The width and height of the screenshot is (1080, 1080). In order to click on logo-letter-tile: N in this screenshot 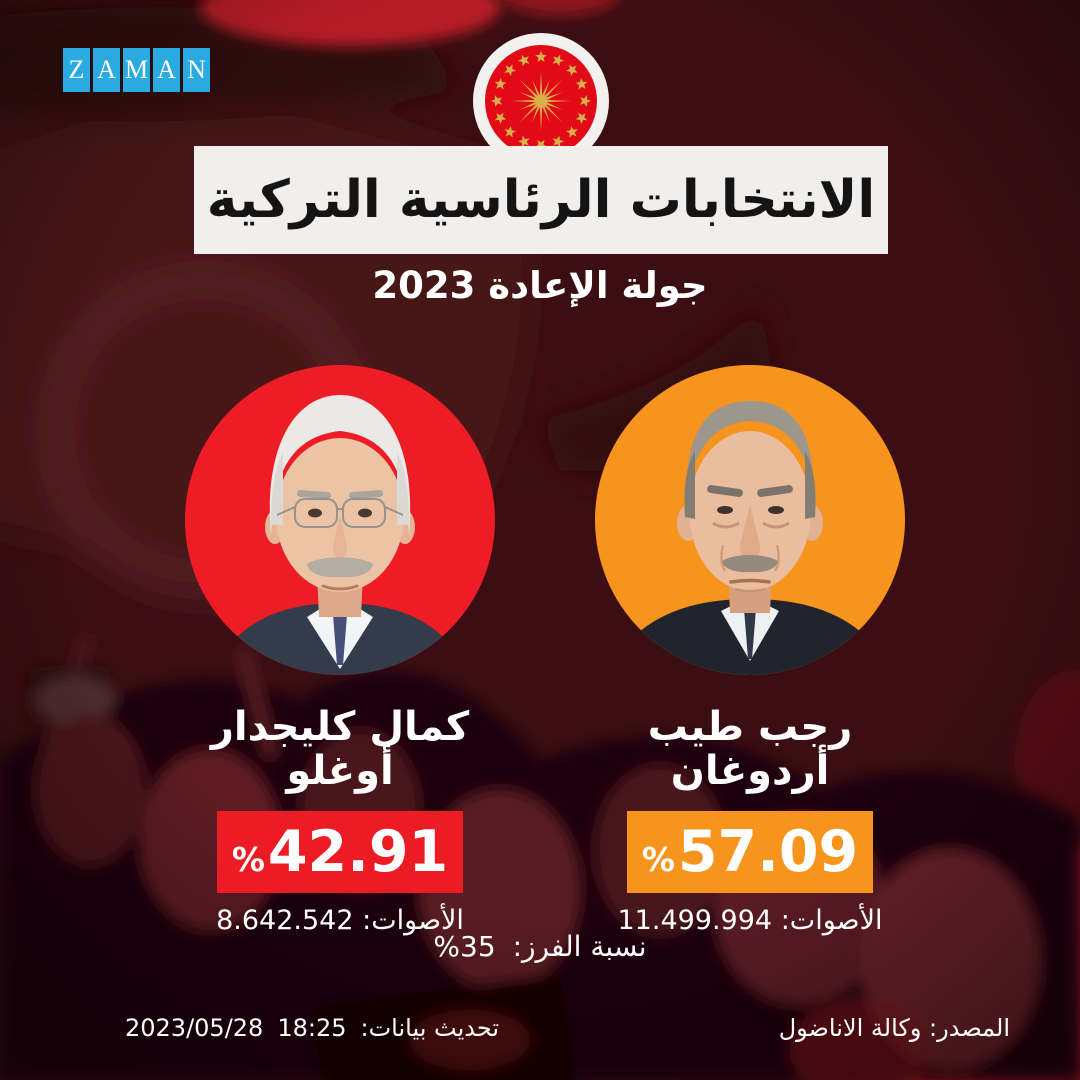, I will do `click(196, 70)`.